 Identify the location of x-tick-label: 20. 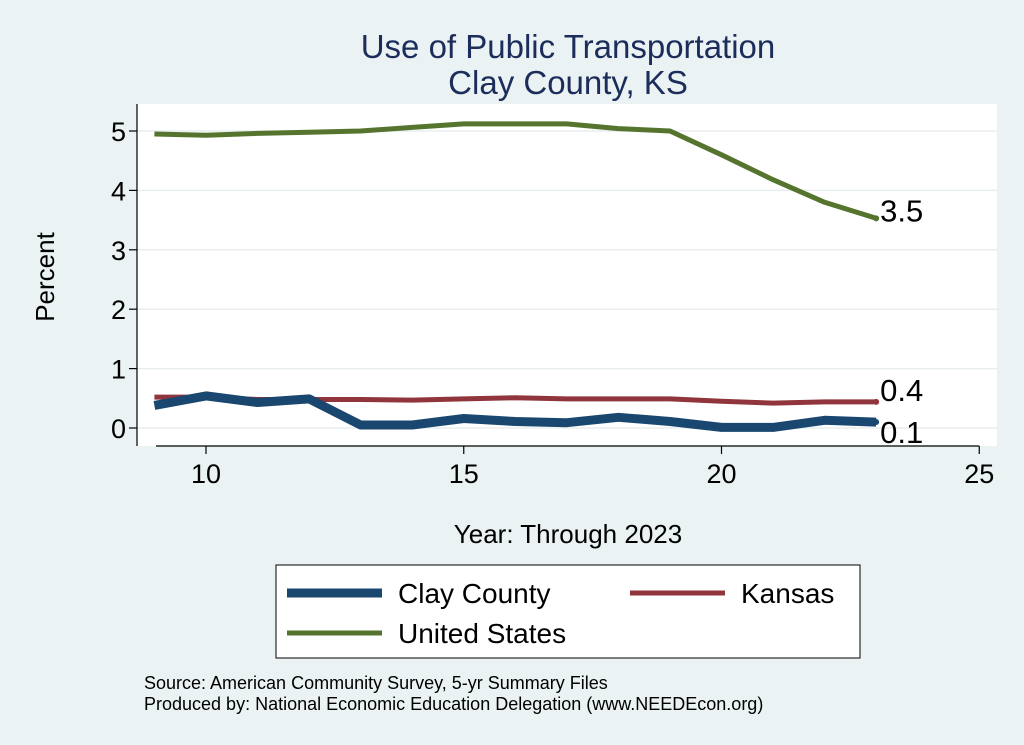
(721, 474).